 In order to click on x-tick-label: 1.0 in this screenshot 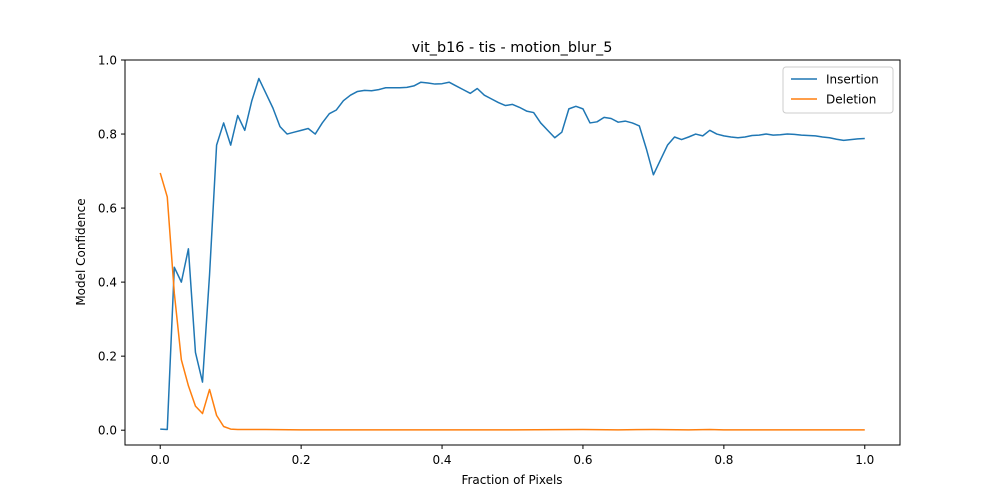, I will do `click(864, 460)`.